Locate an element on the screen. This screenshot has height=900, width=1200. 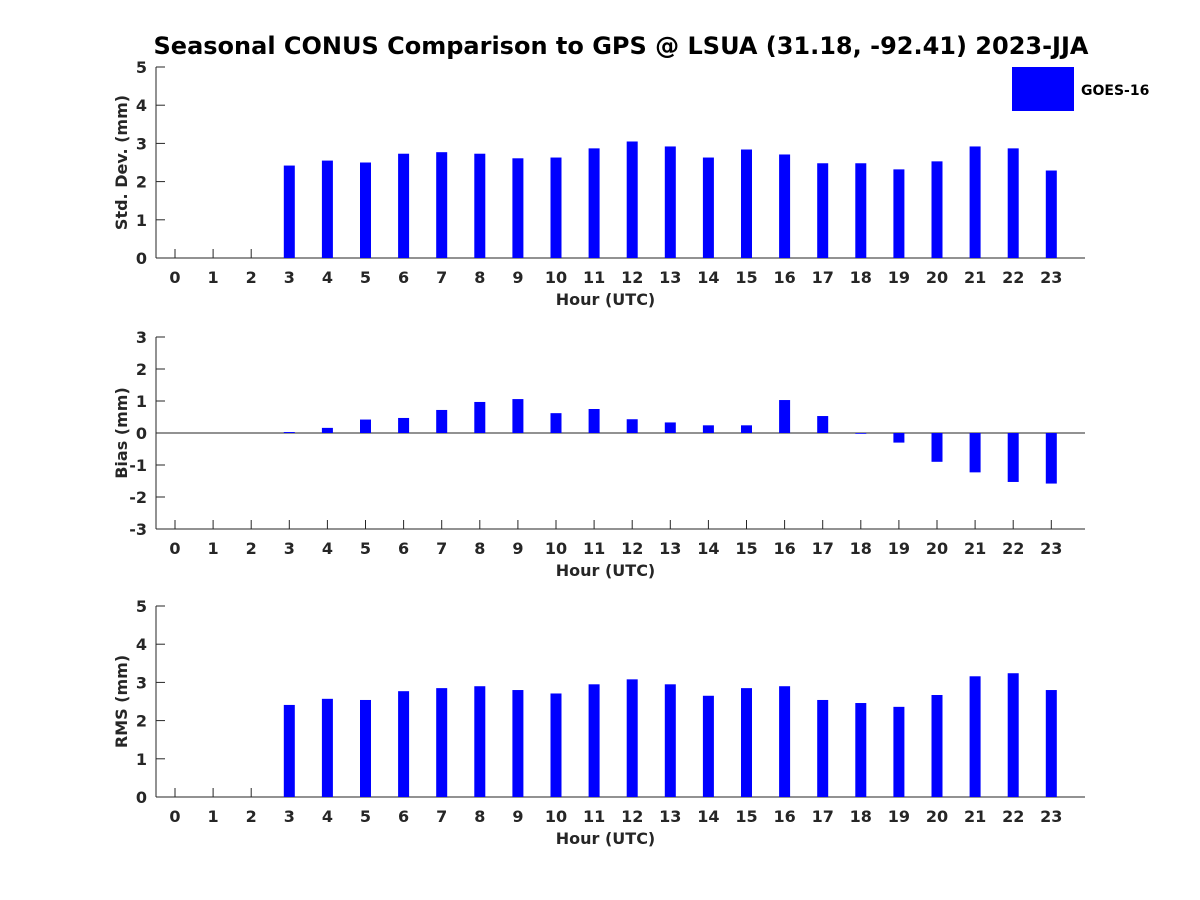
y-axis-label: Bias (mm) is located at coordinates (121, 433).